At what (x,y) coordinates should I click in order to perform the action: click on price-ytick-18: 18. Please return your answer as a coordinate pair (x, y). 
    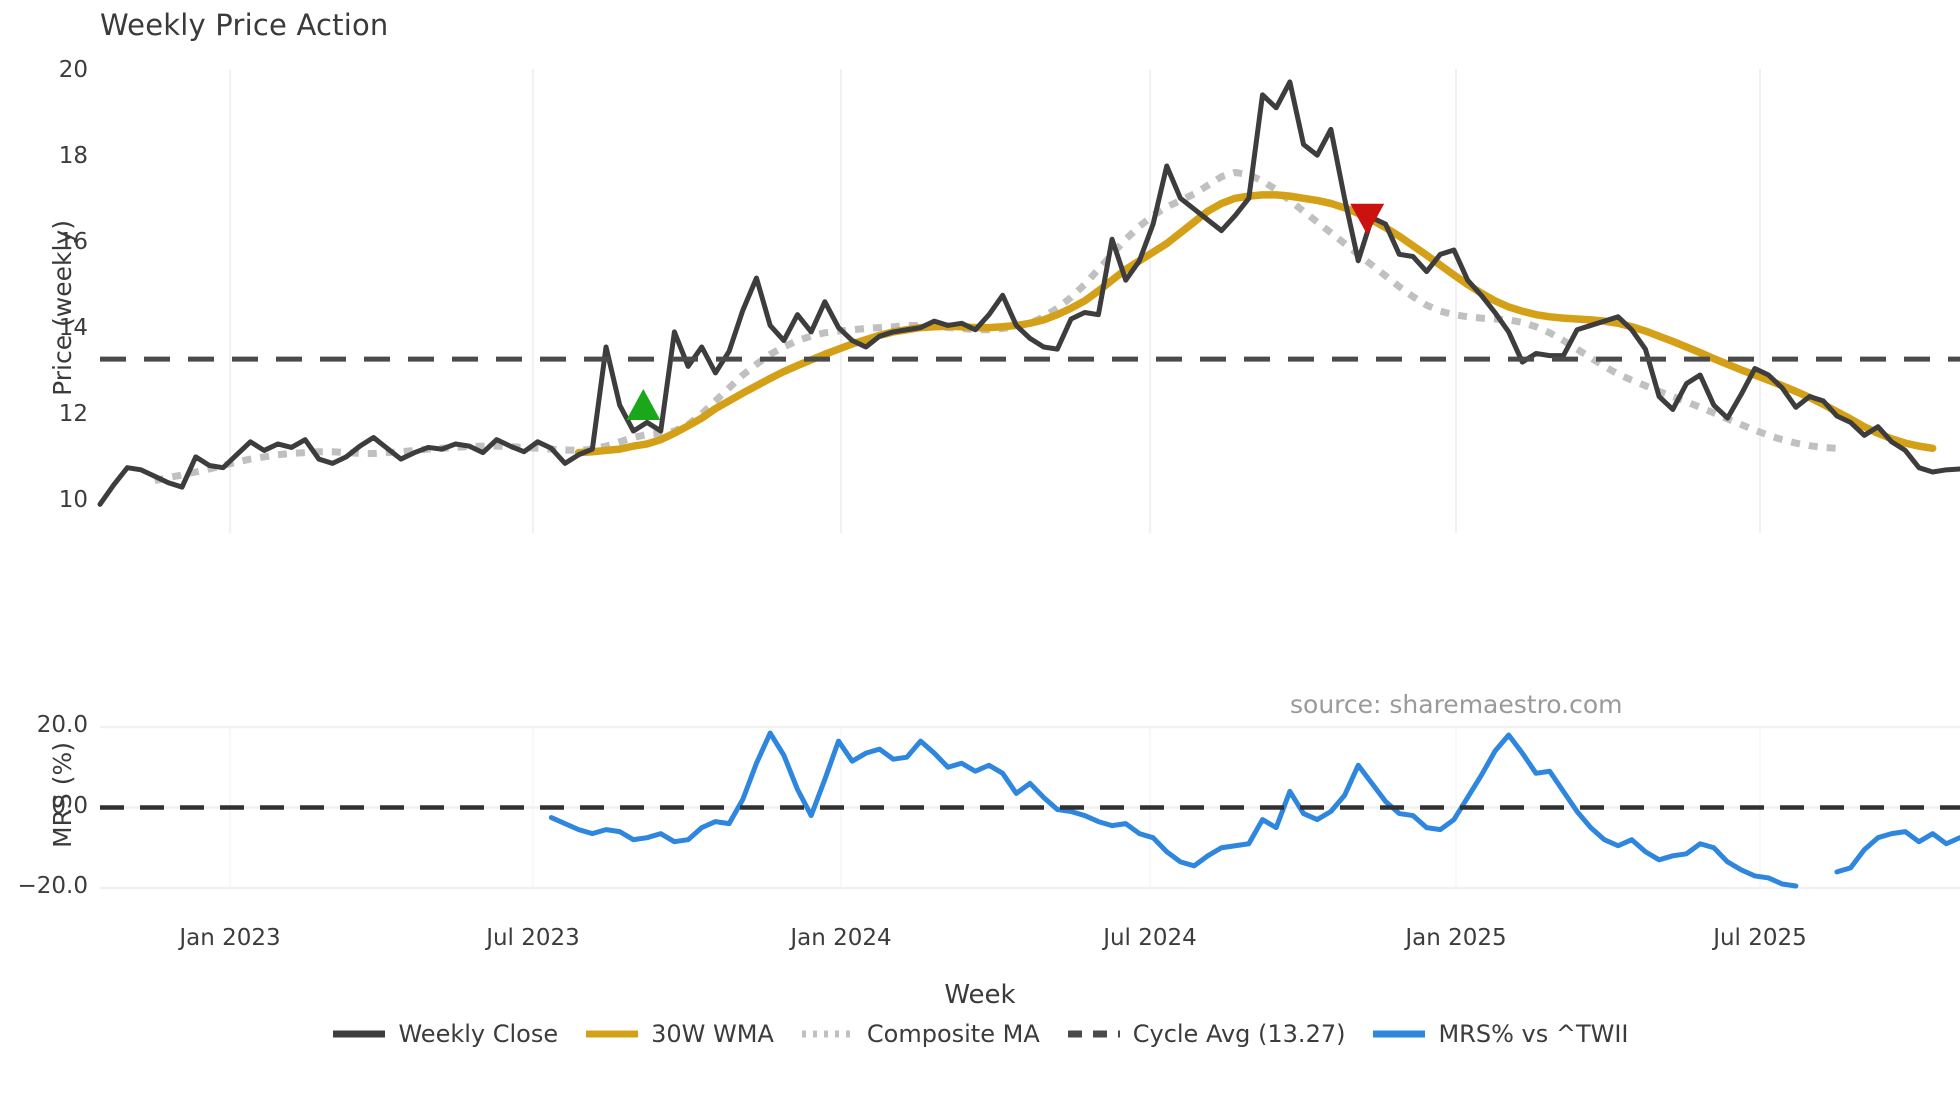
    Looking at the image, I should click on (73, 156).